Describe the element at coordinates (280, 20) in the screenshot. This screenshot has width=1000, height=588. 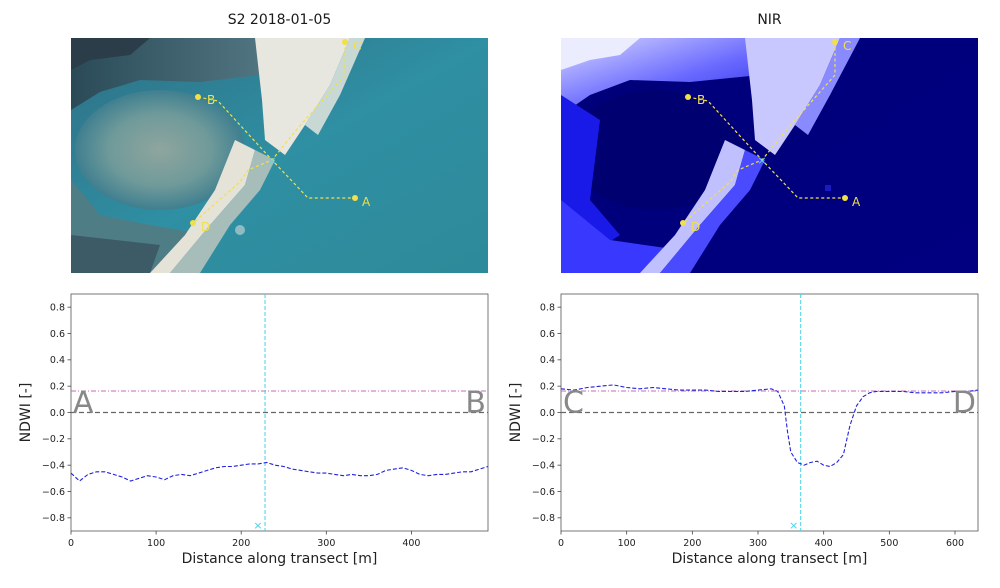
I see `rgb-image-title: S2 2018-01-05` at that location.